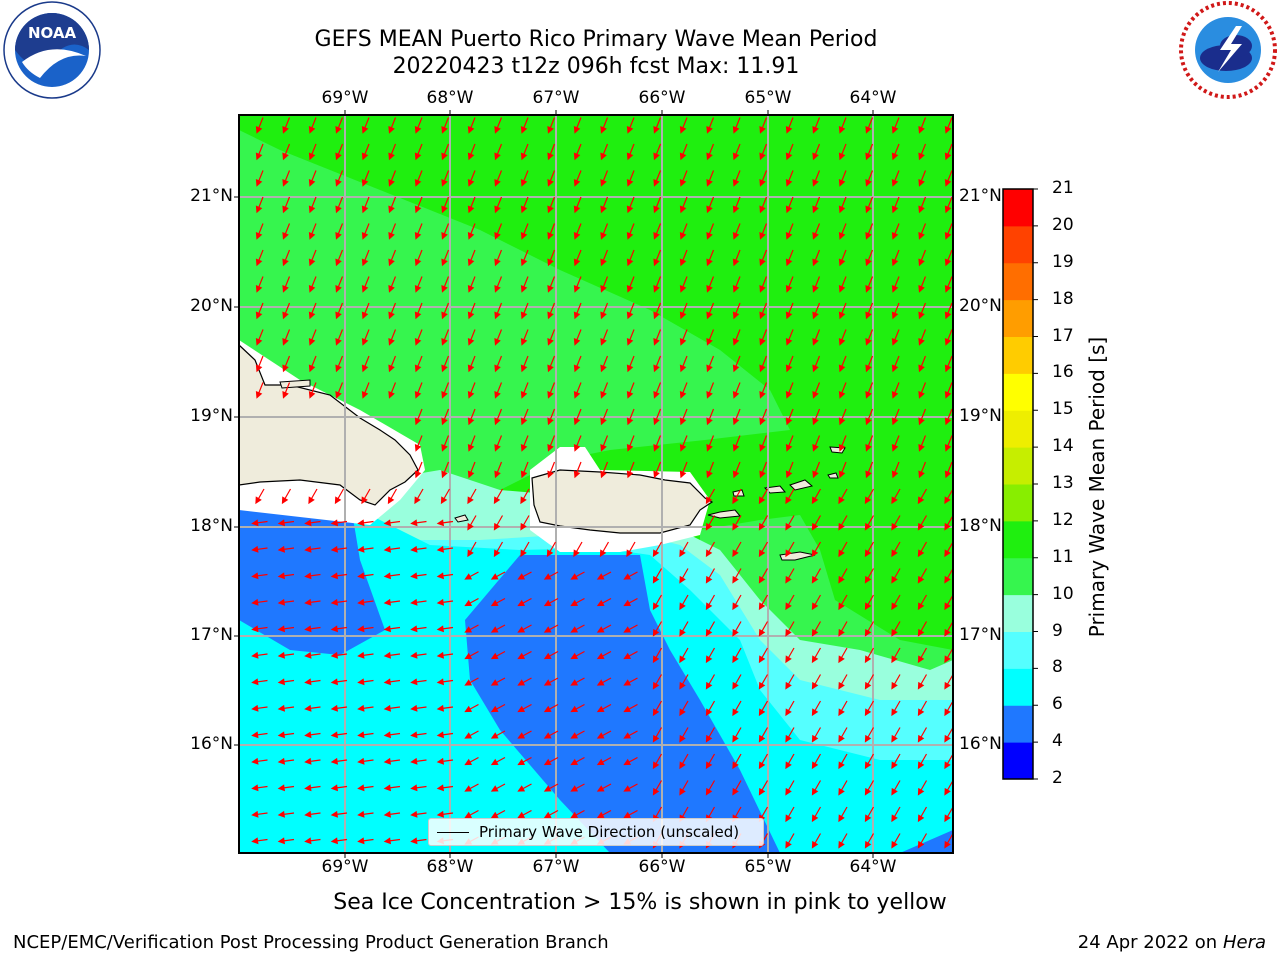 The height and width of the screenshot is (960, 1280). What do you see at coordinates (873, 98) in the screenshot?
I see `lon-label-top: 64°W` at bounding box center [873, 98].